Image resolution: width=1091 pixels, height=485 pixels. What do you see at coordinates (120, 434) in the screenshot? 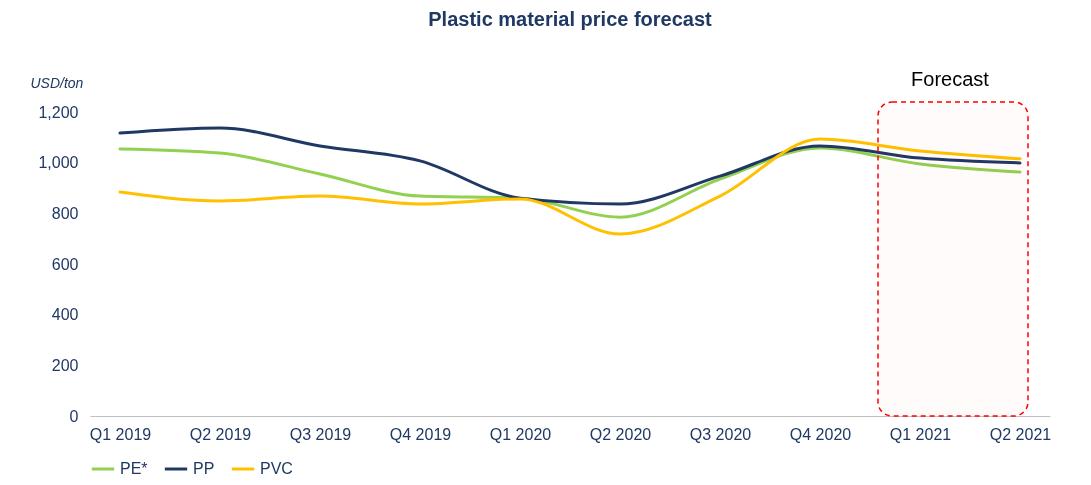
I see `x-tick-label: Q1 2019` at bounding box center [120, 434].